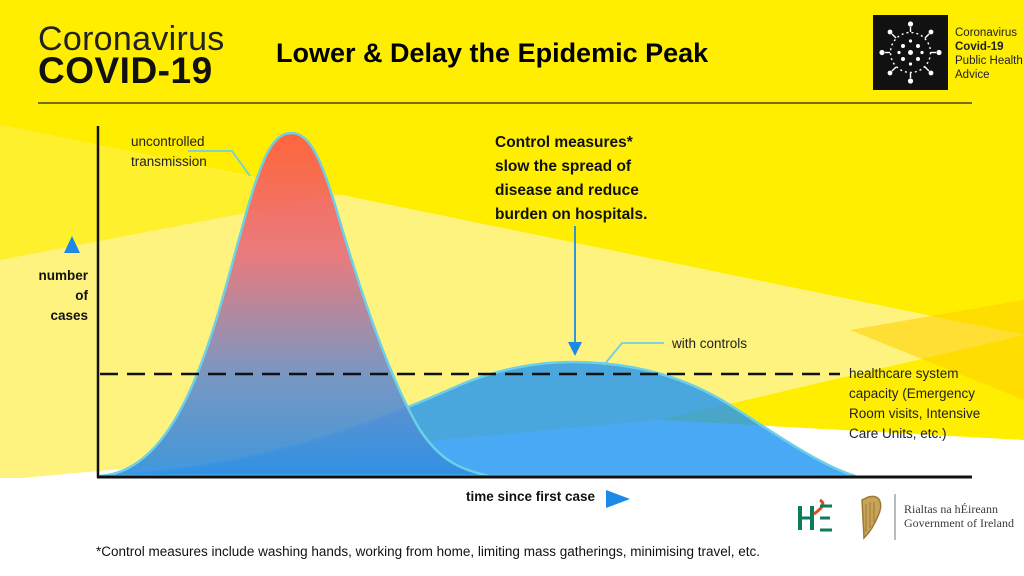  What do you see at coordinates (72, 244) in the screenshot?
I see `y-axis-arrow-icon` at bounding box center [72, 244].